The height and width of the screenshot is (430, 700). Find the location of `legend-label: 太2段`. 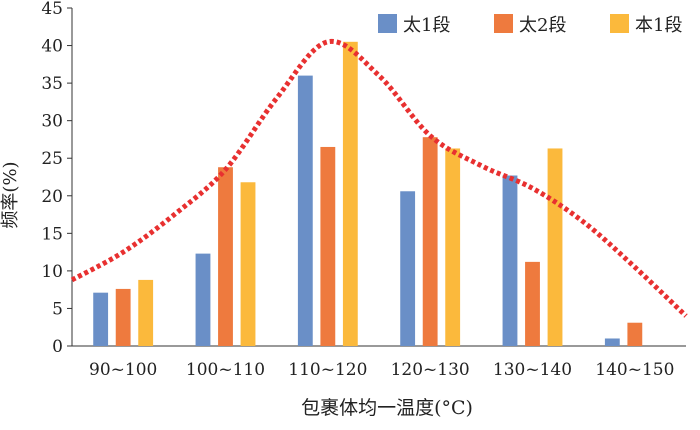

legend-label: 太2段 is located at coordinates (542, 25).